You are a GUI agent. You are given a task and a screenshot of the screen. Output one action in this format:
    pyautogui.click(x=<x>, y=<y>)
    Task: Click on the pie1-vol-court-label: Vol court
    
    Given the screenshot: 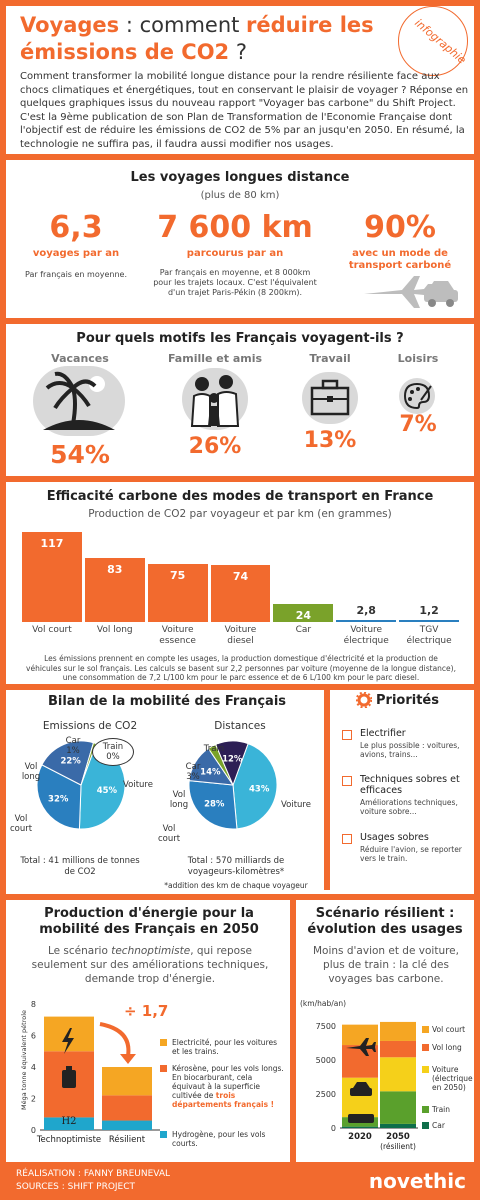 What is the action you would take?
    pyautogui.click(x=21, y=824)
    